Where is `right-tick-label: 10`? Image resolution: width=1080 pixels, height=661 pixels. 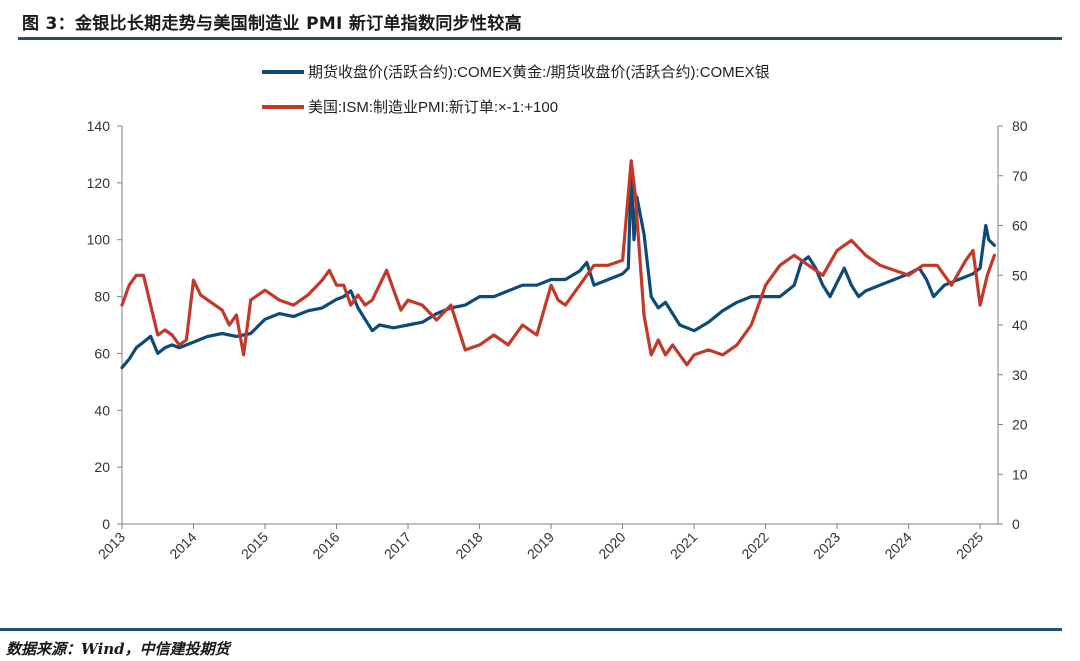
right-tick-label: 10 is located at coordinates (1020, 474).